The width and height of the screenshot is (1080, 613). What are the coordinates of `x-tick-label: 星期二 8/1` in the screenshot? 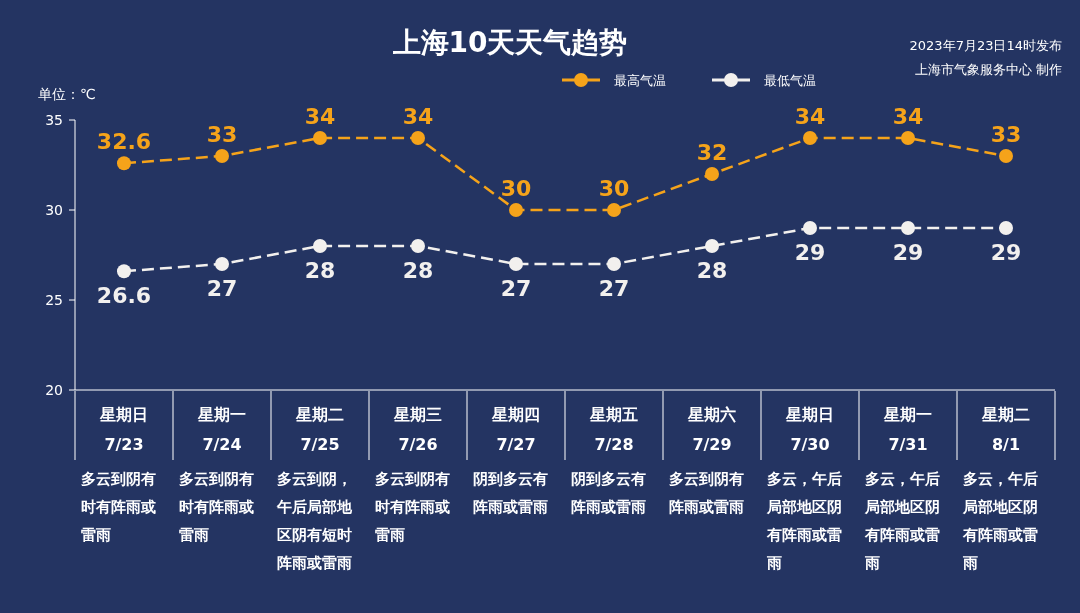 It's located at (1005, 429).